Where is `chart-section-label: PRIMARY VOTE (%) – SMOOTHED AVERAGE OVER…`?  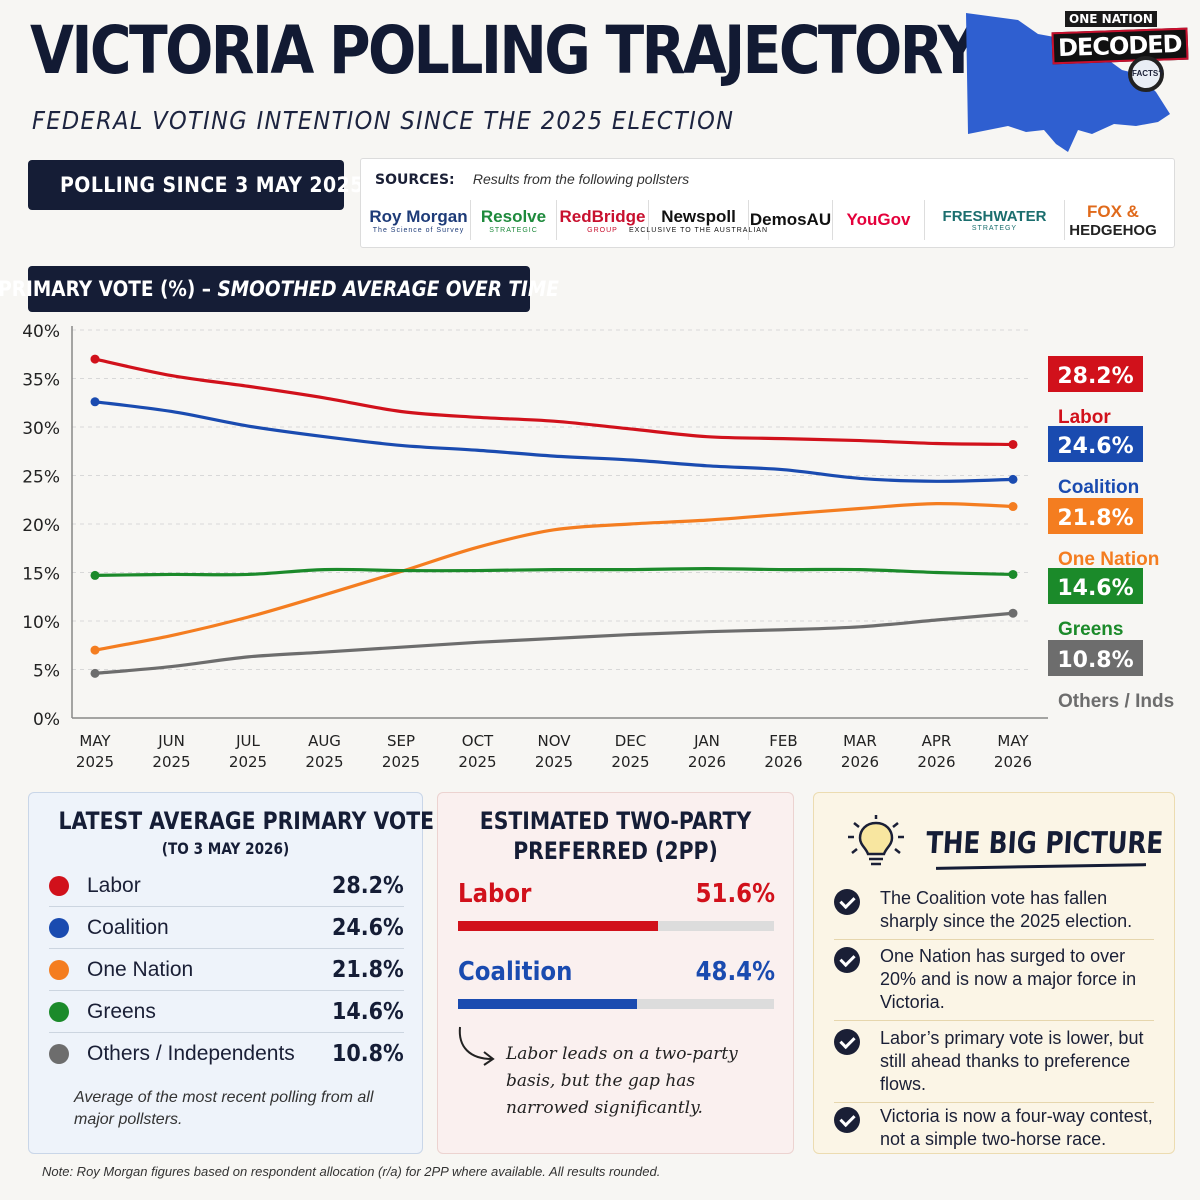
chart-section-label: PRIMARY VOTE (%) – SMOOTHED AVERAGE OVER… is located at coordinates (279, 289).